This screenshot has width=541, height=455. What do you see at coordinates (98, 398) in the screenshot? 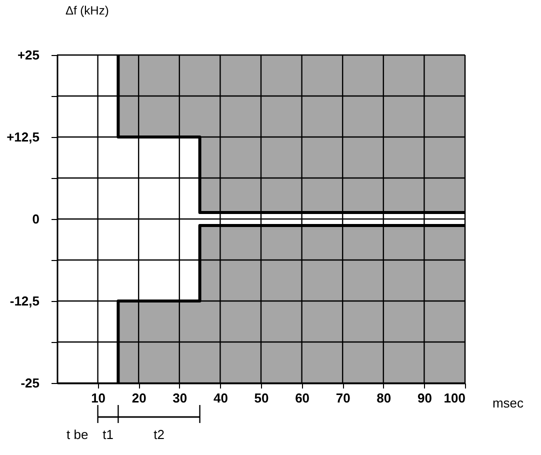
I see `x-tick-label: 10` at bounding box center [98, 398].